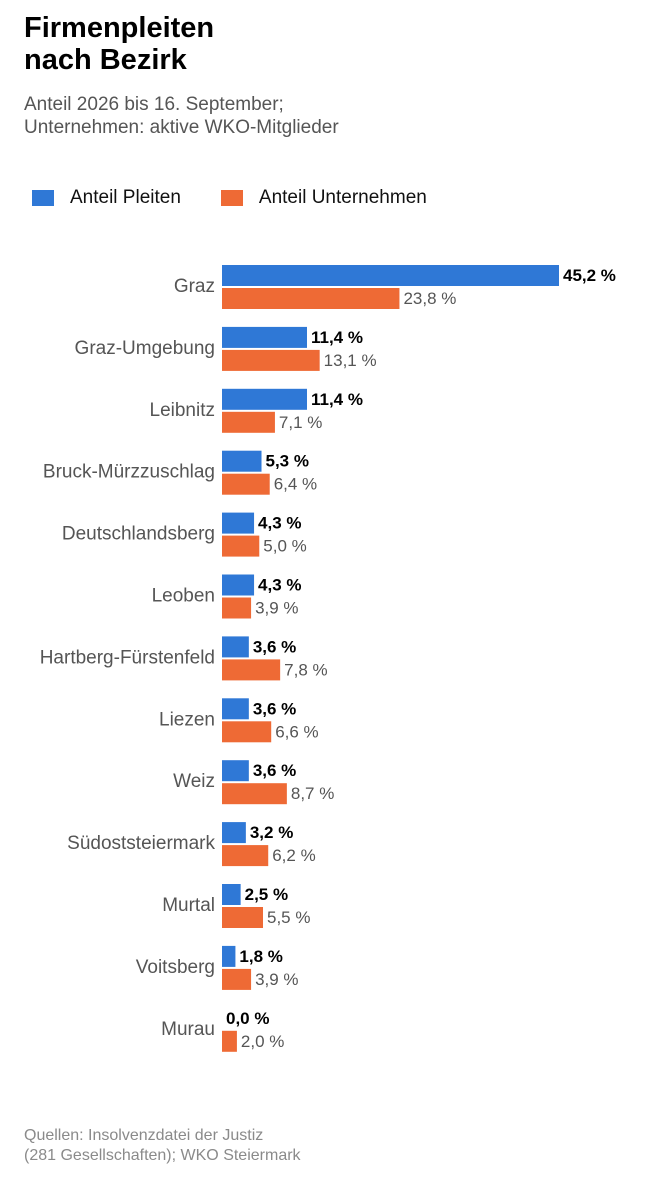 Image resolution: width=650 pixels, height=1180 pixels. I want to click on value-label-unternehmen-row-3: 6,4 %, so click(295, 484).